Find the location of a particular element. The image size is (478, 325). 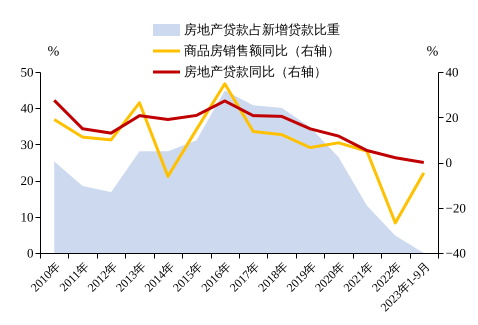

y-axis-title: % is located at coordinates (54, 52).